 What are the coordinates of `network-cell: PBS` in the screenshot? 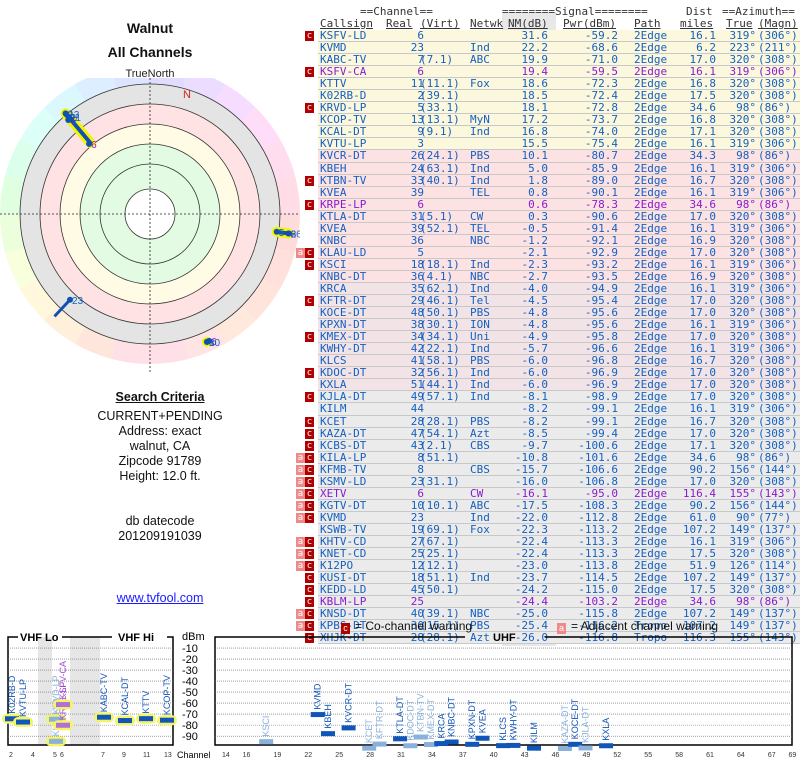 It's located at (480, 626).